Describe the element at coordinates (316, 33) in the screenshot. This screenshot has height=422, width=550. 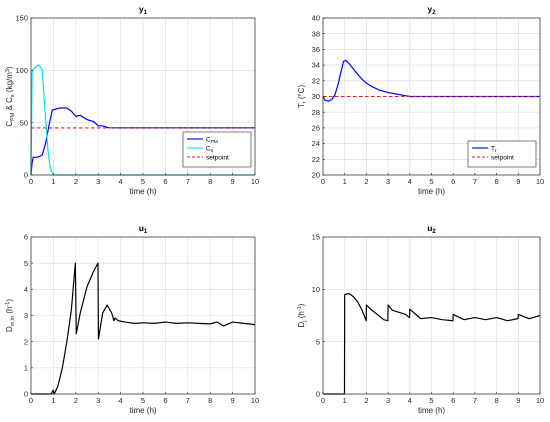
I see `y-tick-label: 38` at that location.